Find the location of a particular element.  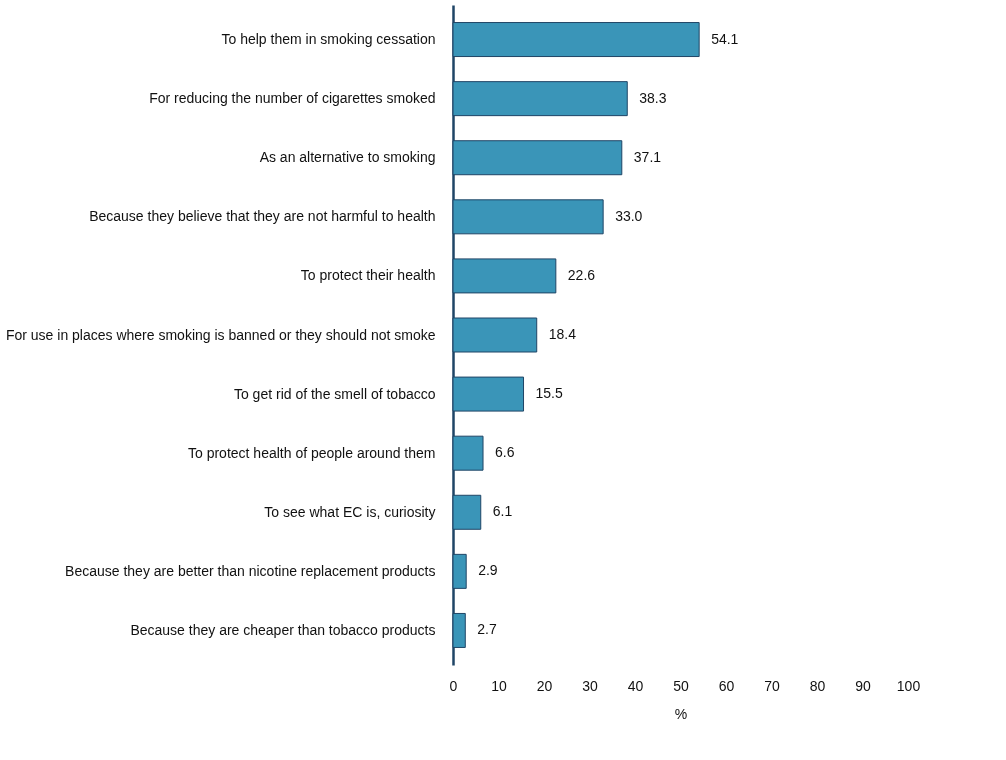

y-tick-label: To get rid of the smell of tobacco is located at coordinates (334, 393).